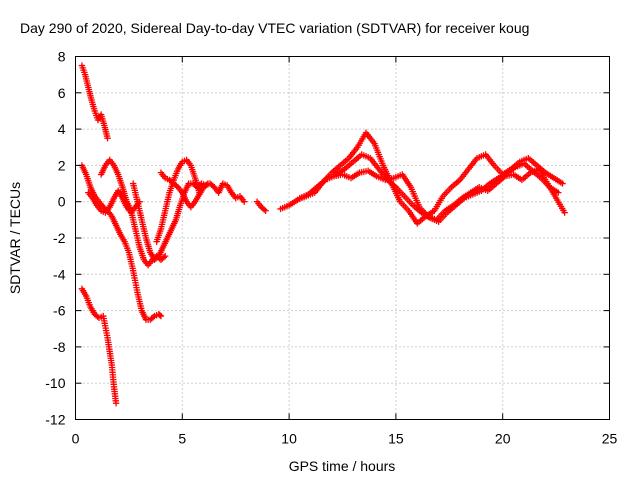 The height and width of the screenshot is (480, 640). I want to click on y-tick-label: 0, so click(62, 202).